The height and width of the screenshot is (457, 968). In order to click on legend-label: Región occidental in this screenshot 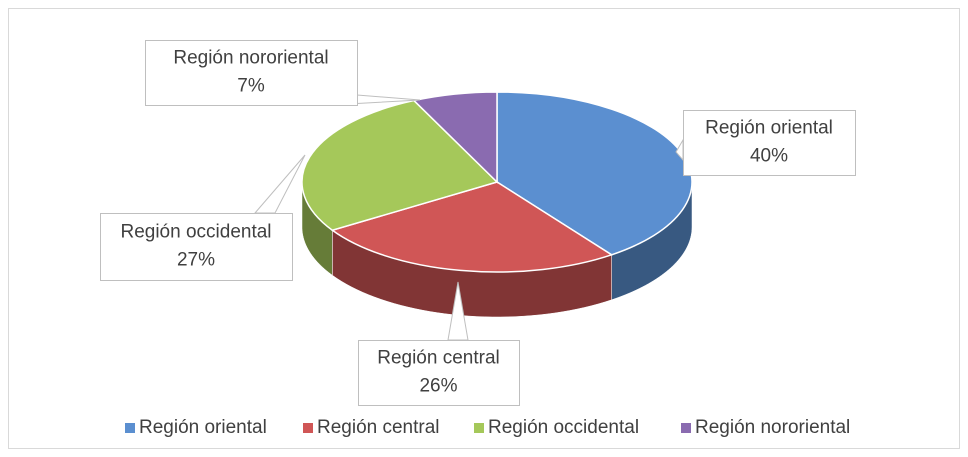, I will do `click(563, 427)`.